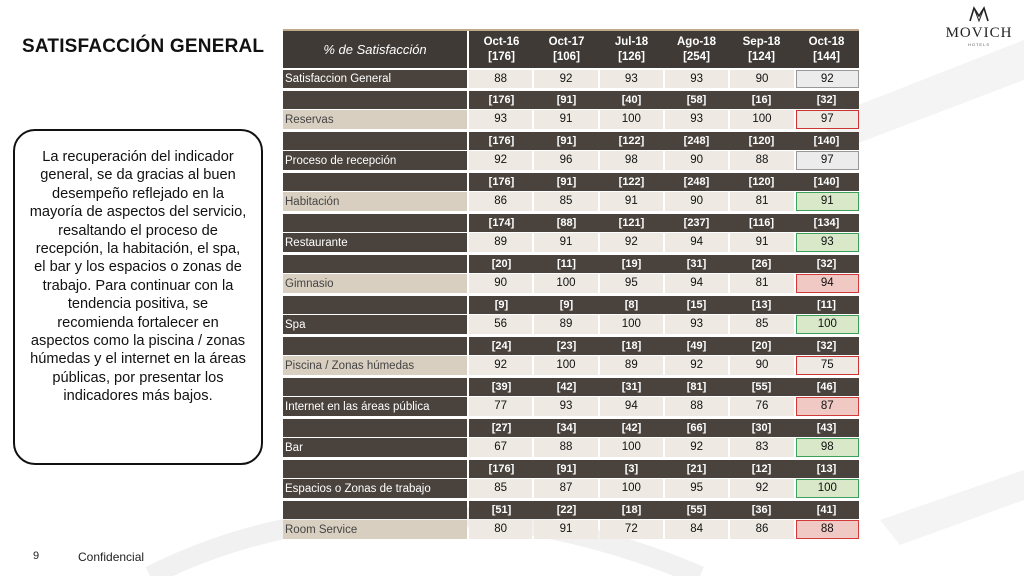 This screenshot has height=576, width=1024. What do you see at coordinates (566, 346) in the screenshot?
I see `count-cell: [23]` at bounding box center [566, 346].